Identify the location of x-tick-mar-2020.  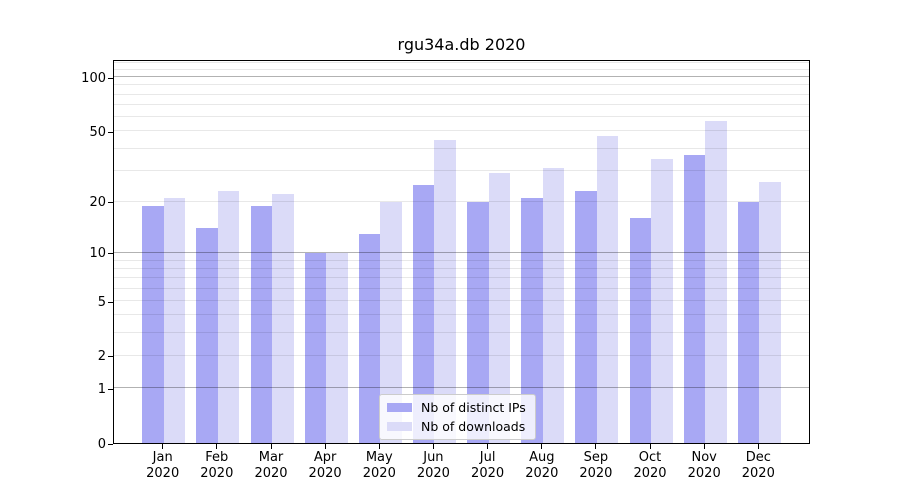
(271, 446).